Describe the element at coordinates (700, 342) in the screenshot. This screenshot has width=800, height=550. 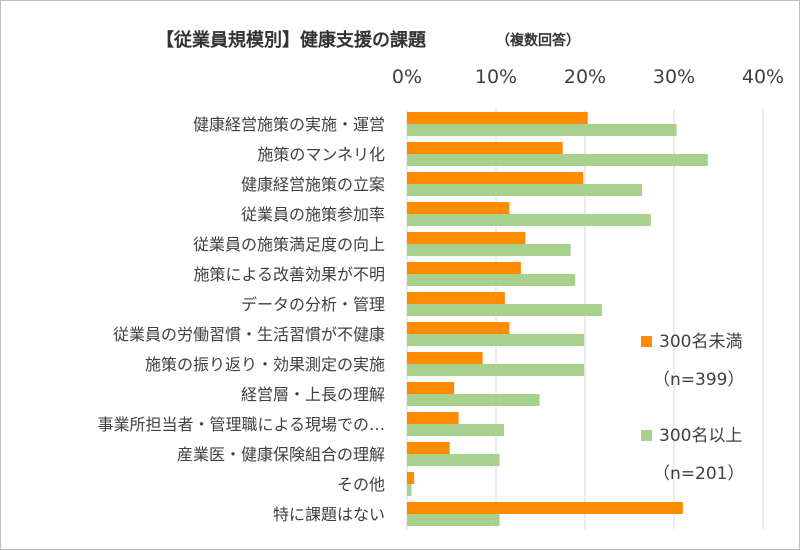
I see `legend-series-name: 300名未満` at that location.